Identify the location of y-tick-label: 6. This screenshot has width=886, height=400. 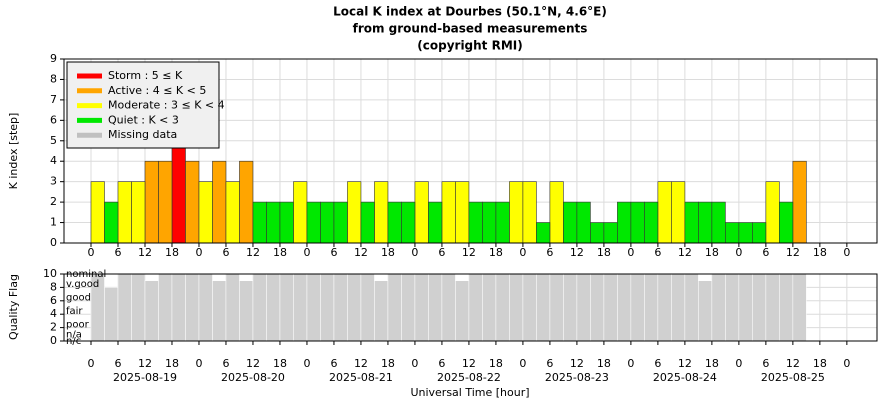
(53, 119).